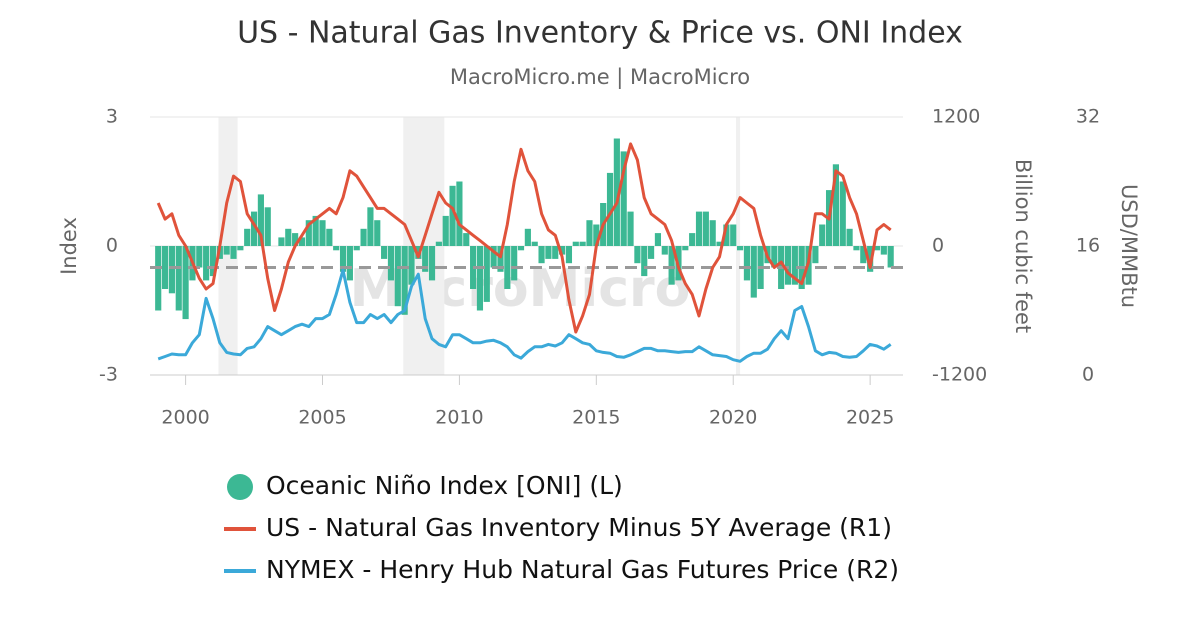 This screenshot has width=1200, height=630. What do you see at coordinates (1088, 375) in the screenshot?
I see `y3-tick-label: 0` at bounding box center [1088, 375].